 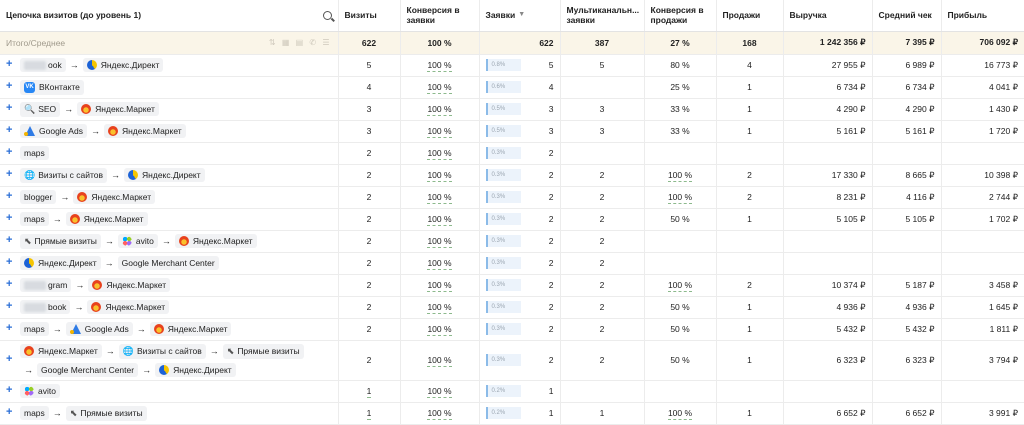 I want to click on multichannel-cell: 5, so click(x=601, y=65).